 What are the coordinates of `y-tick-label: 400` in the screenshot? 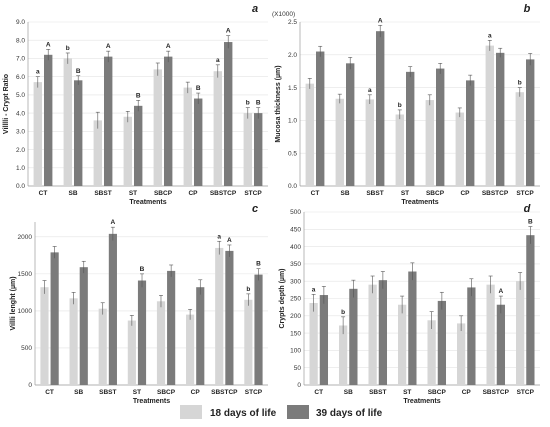 It's located at (295, 247).